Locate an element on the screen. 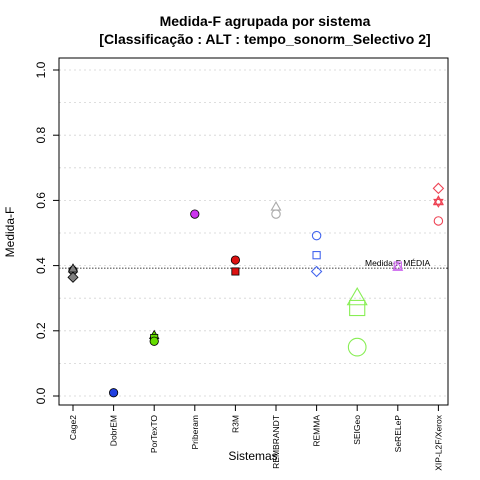 The width and height of the screenshot is (480, 480). x-tick-label: SeRELeP is located at coordinates (398, 434).